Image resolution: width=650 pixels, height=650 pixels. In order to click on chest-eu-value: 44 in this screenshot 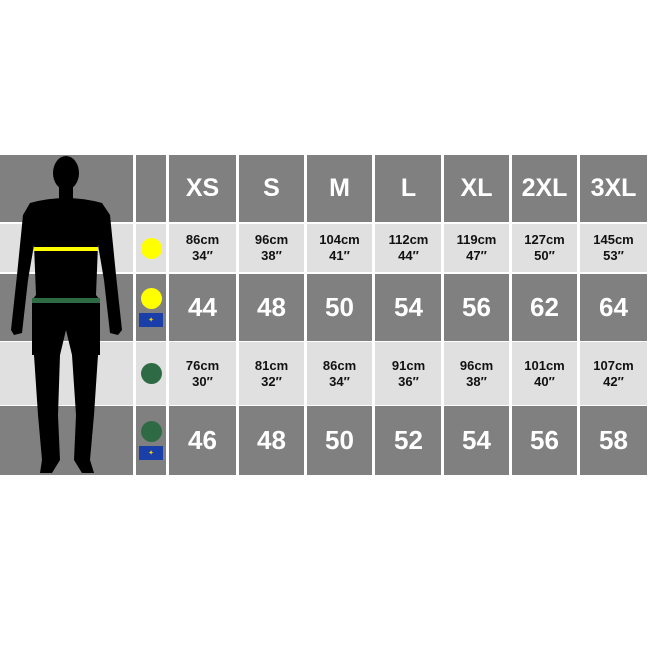, I will do `click(202, 307)`.